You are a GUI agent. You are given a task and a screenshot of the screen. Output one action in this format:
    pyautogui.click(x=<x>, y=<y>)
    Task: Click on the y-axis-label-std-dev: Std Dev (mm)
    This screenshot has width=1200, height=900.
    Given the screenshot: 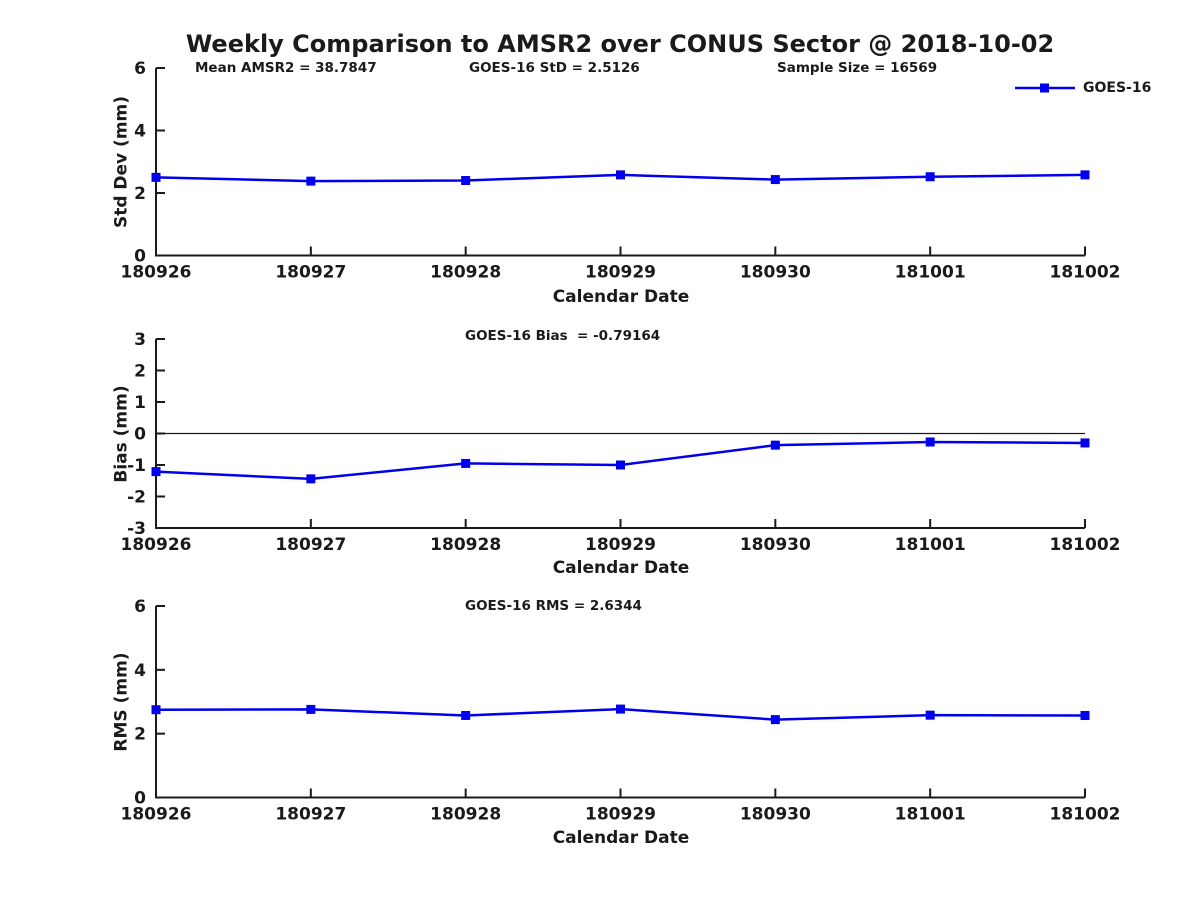 What is the action you would take?
    pyautogui.click(x=121, y=162)
    